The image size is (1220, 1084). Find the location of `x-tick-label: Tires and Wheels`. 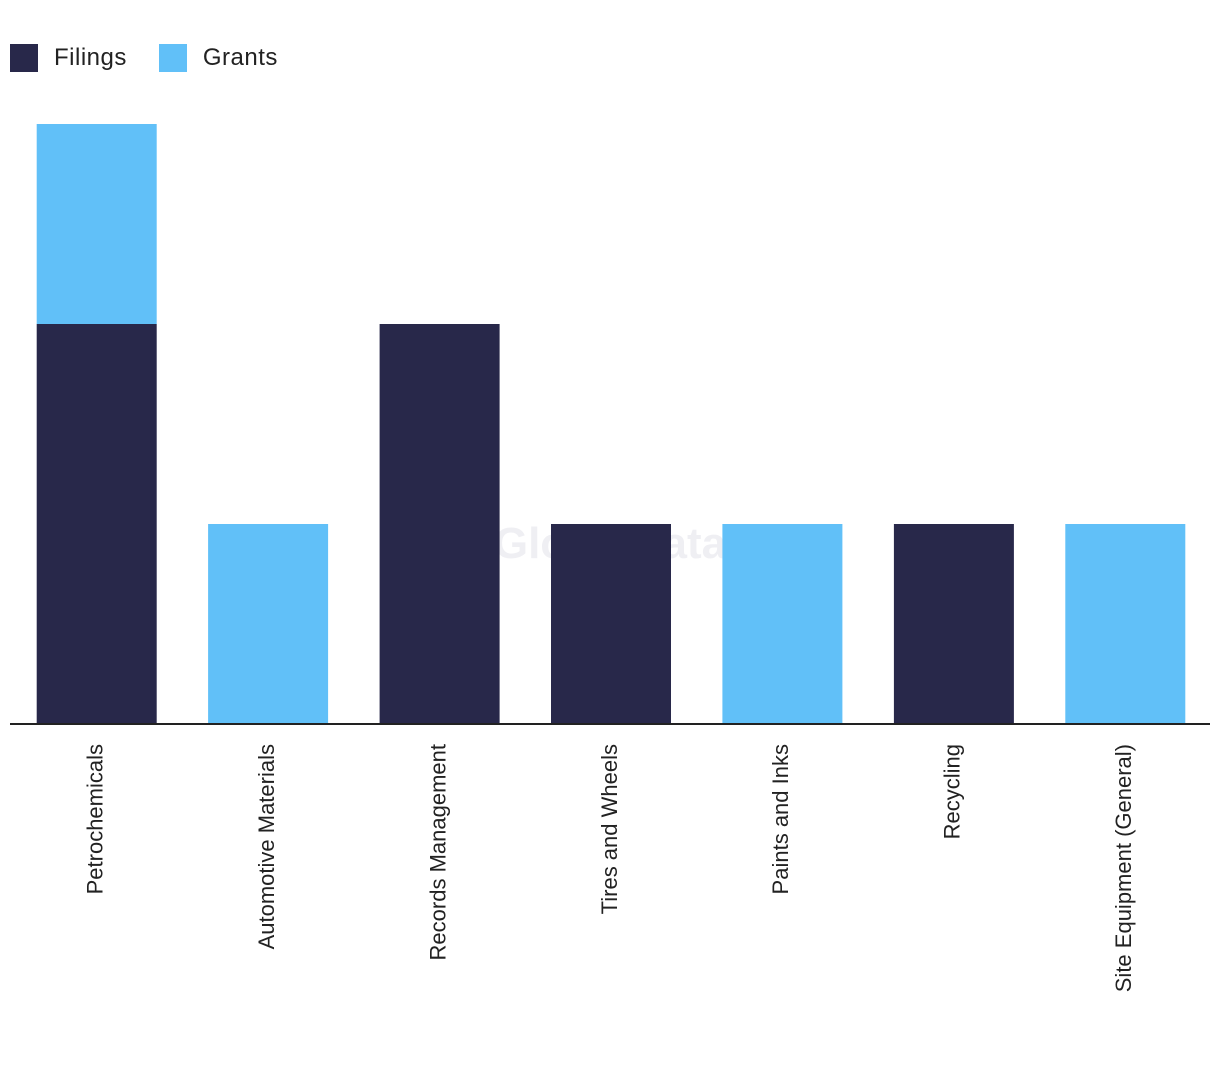

x-tick-label: Tires and Wheels is located at coordinates (609, 829).